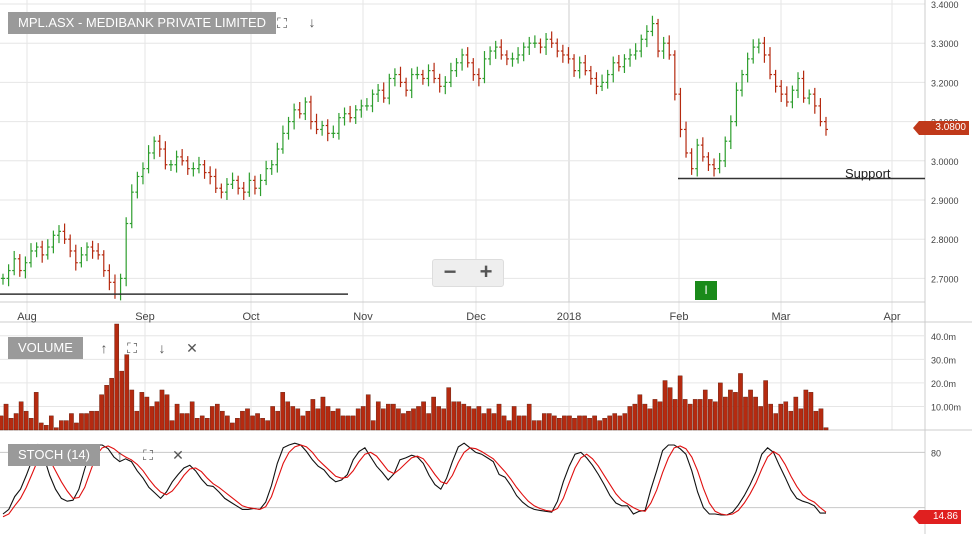 The height and width of the screenshot is (534, 972). What do you see at coordinates (569, 317) in the screenshot?
I see `x-axis-tick-label: 2018` at bounding box center [569, 317].